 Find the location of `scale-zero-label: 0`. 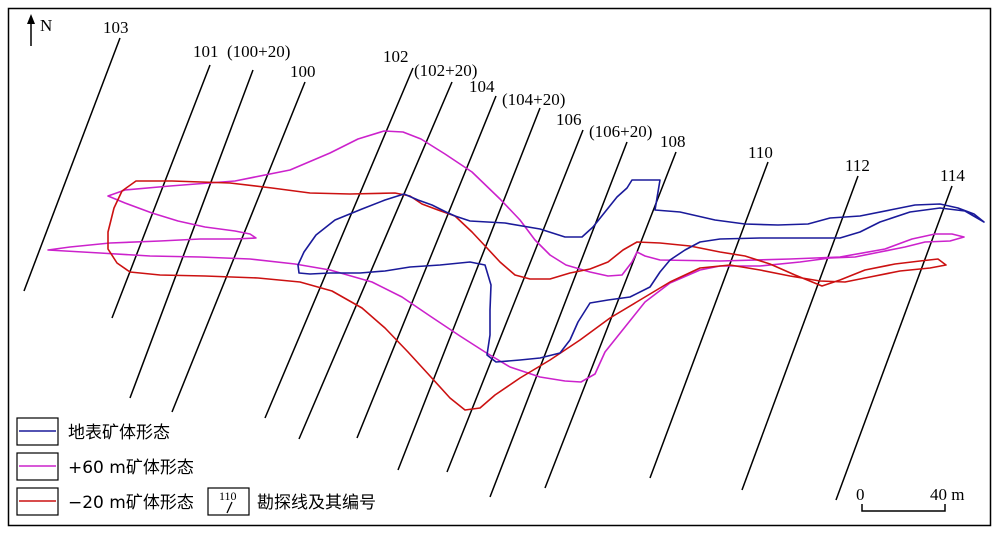

scale-zero-label: 0 is located at coordinates (860, 494).